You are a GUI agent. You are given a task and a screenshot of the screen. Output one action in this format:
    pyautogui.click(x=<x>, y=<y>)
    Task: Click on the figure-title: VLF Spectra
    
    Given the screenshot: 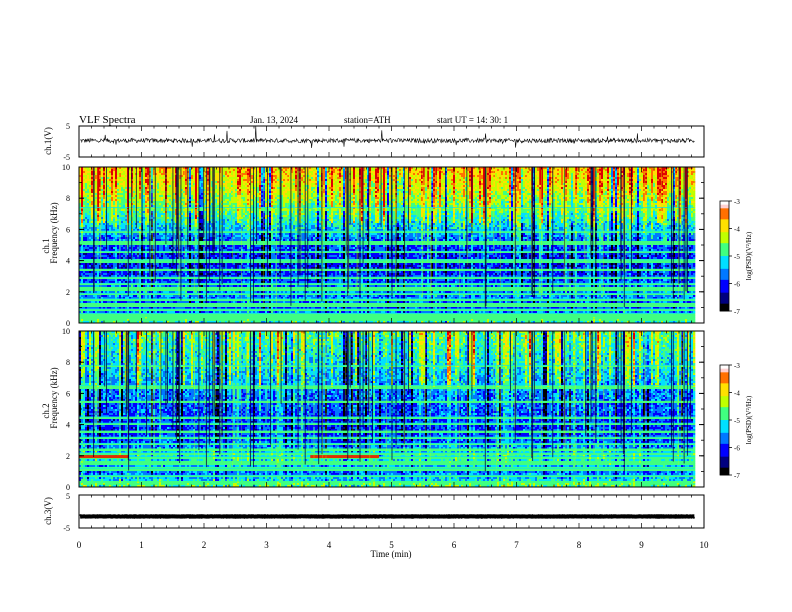 What is the action you would take?
    pyautogui.click(x=107, y=120)
    